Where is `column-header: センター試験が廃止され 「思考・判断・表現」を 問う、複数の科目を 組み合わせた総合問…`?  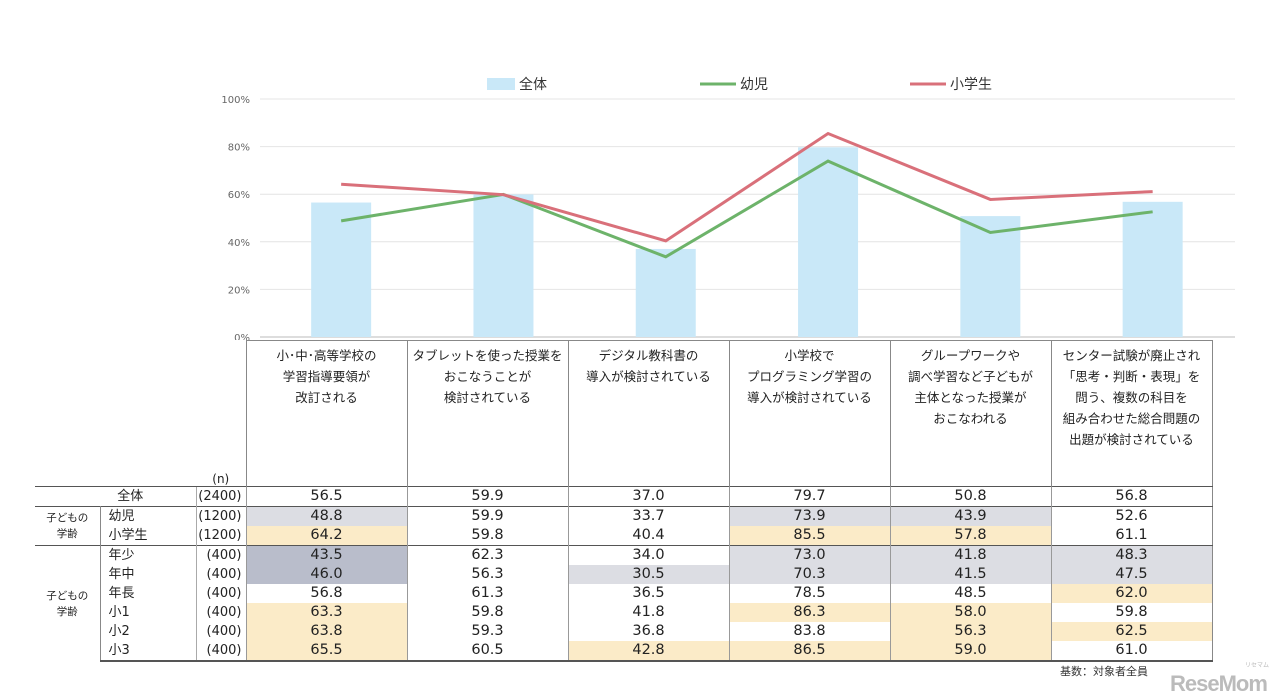
column-header: センター試験が廃止され 「思考・判断・表現」を 問う、複数の科目を 組み合わせた総合問… is located at coordinates (1131, 413).